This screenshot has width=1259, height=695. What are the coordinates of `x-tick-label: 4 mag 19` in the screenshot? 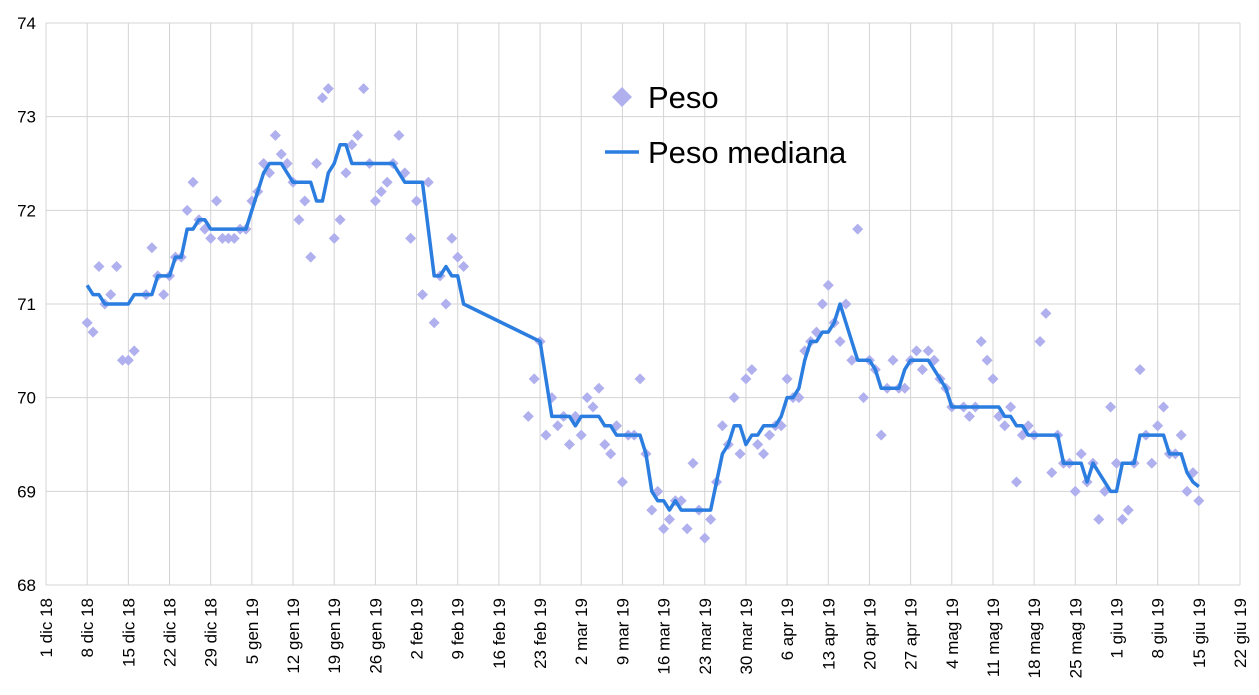 It's located at (952, 633).